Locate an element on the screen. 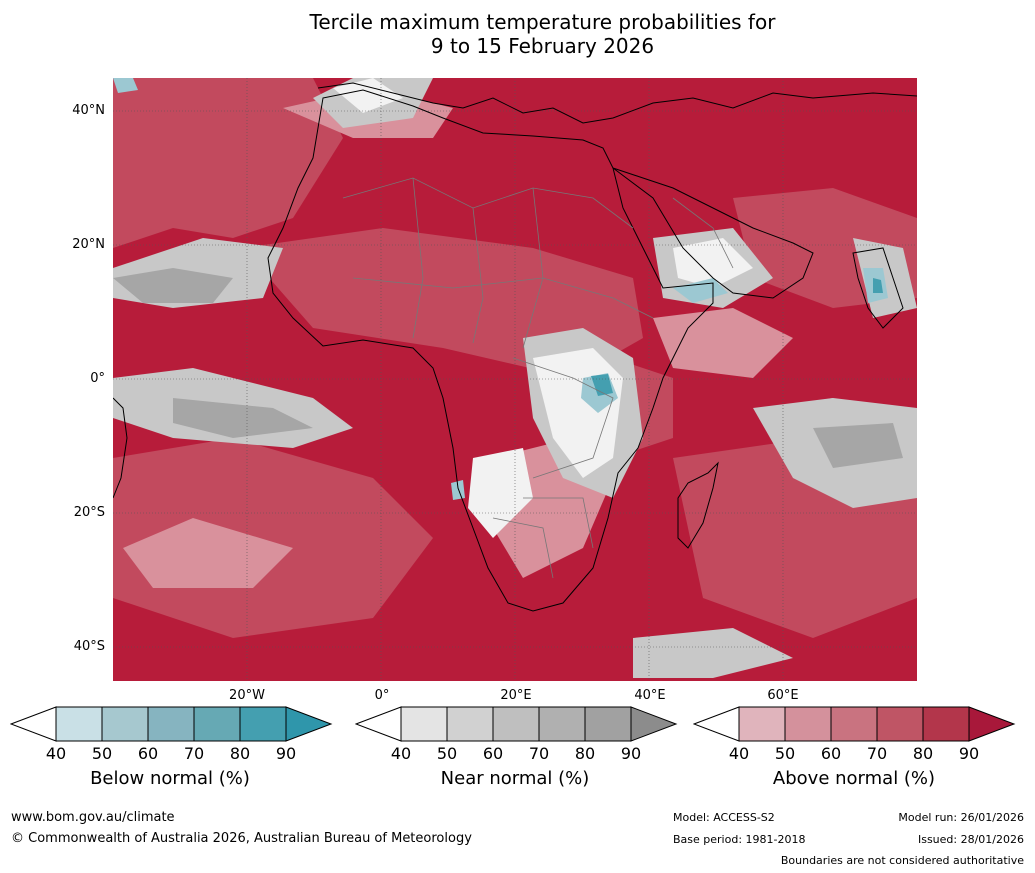 This screenshot has height=873, width=1035. colorbar-above-normal: 40 50 60 70 80 90 is located at coordinates (855, 734).